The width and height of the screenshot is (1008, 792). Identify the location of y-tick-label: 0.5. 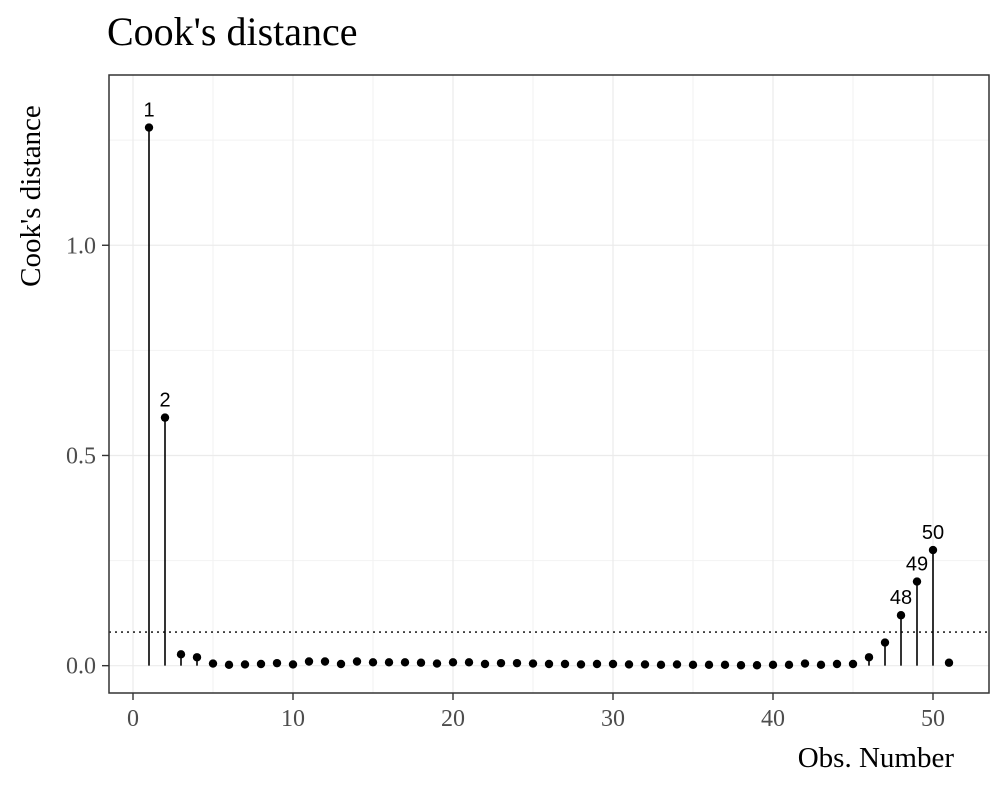
(81, 456).